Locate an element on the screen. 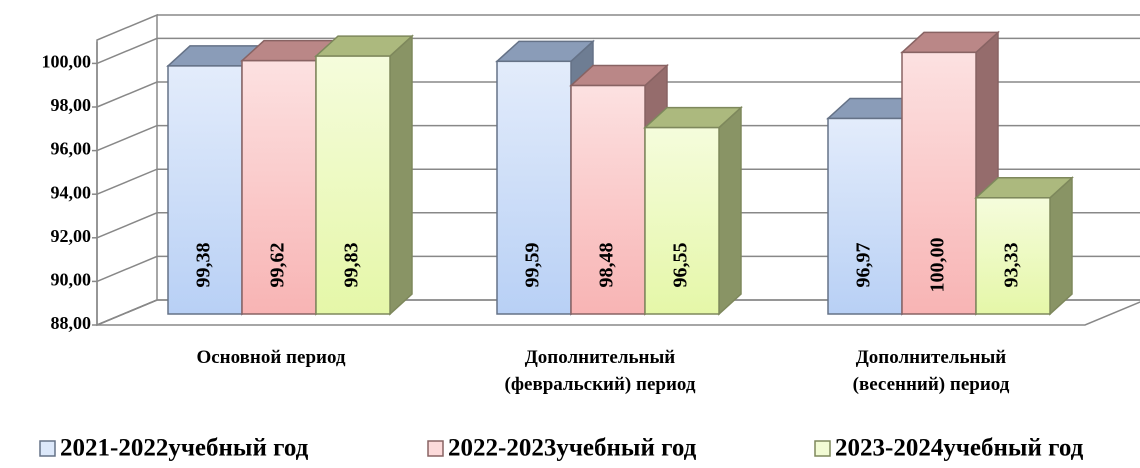 The height and width of the screenshot is (468, 1140). y-tick-label: 96,00 is located at coordinates (71, 149).